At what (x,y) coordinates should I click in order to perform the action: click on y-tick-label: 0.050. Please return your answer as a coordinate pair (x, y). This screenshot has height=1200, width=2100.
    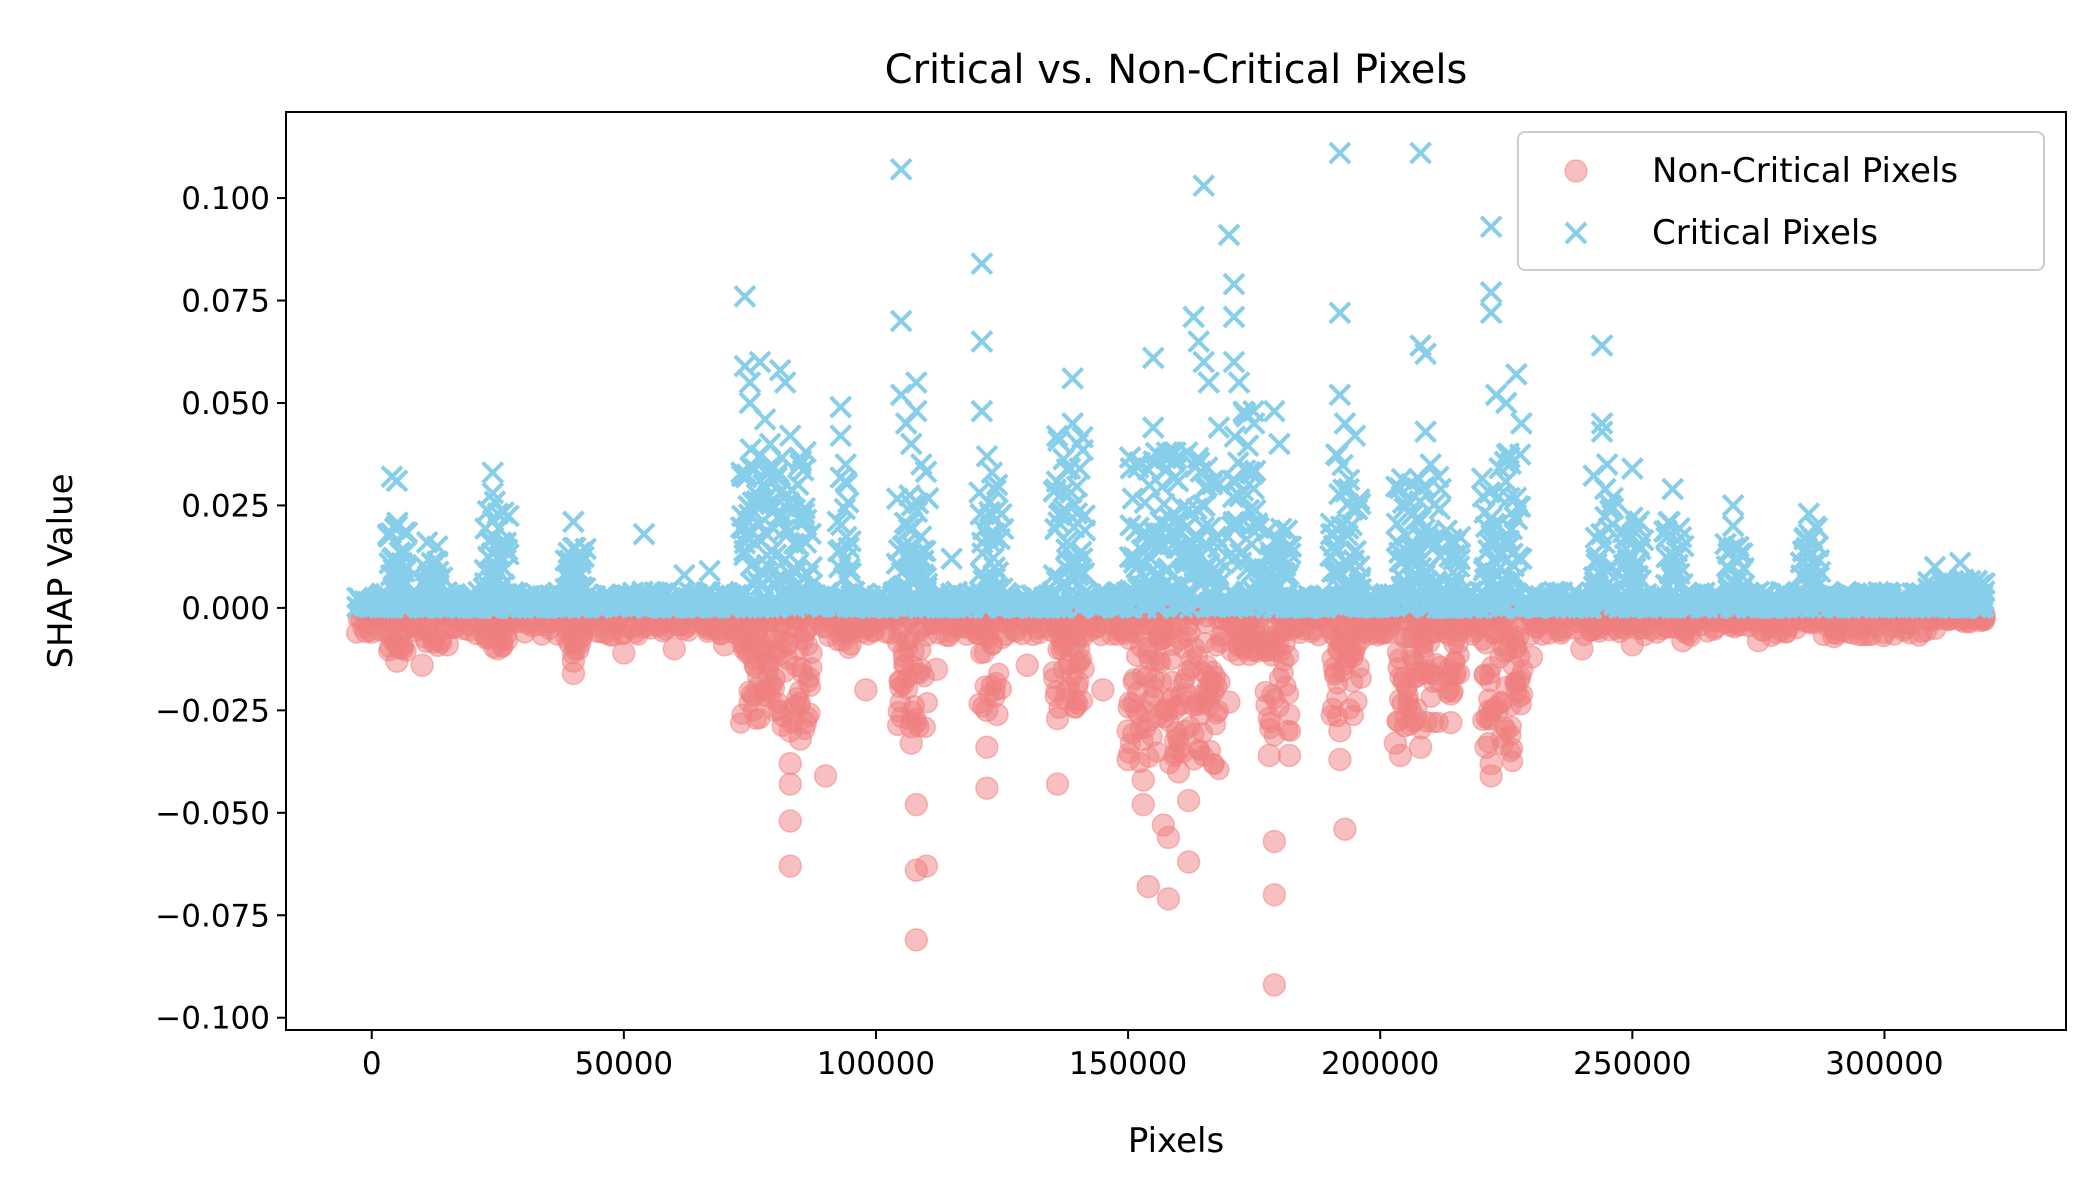
    Looking at the image, I should click on (225, 404).